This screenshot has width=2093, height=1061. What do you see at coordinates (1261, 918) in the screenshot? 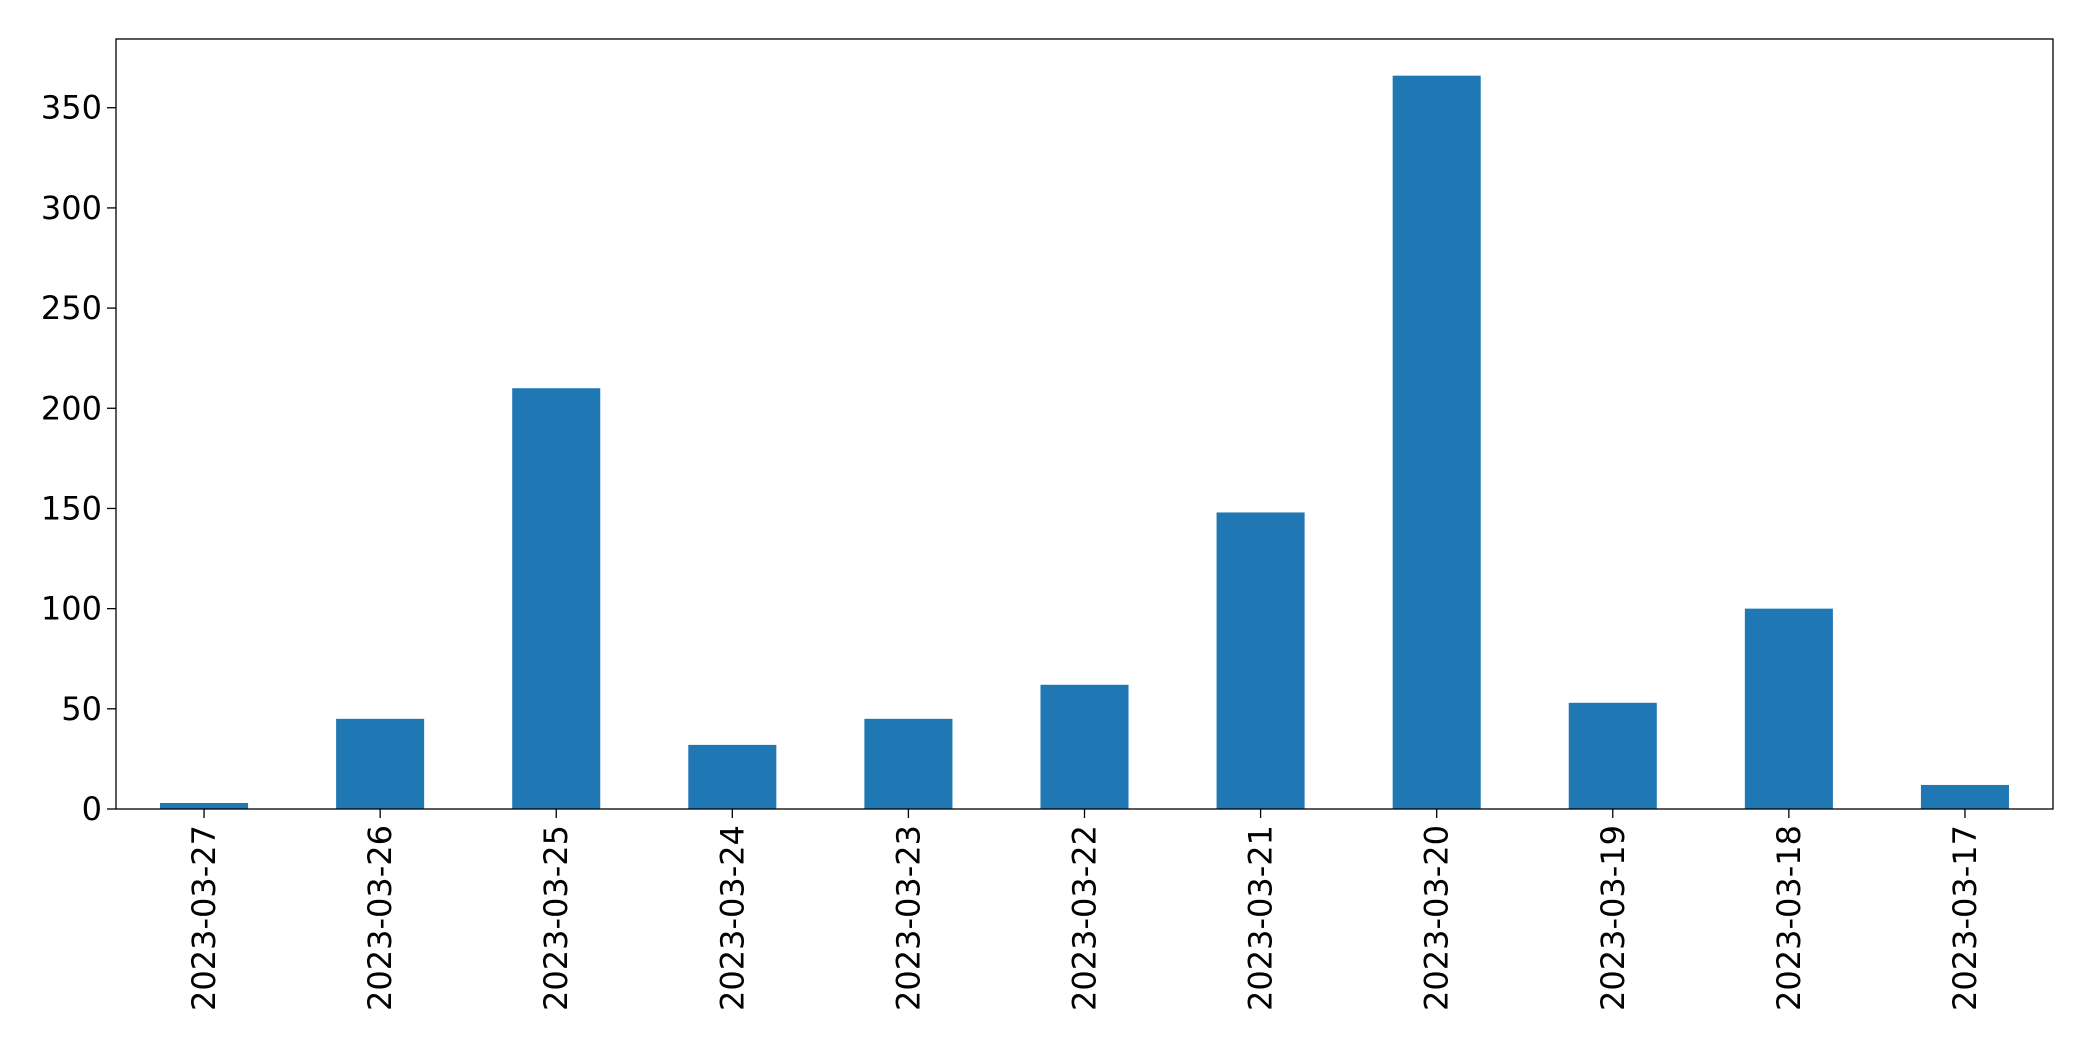
I see `x-tick-label: 2023-03-21` at bounding box center [1261, 918].